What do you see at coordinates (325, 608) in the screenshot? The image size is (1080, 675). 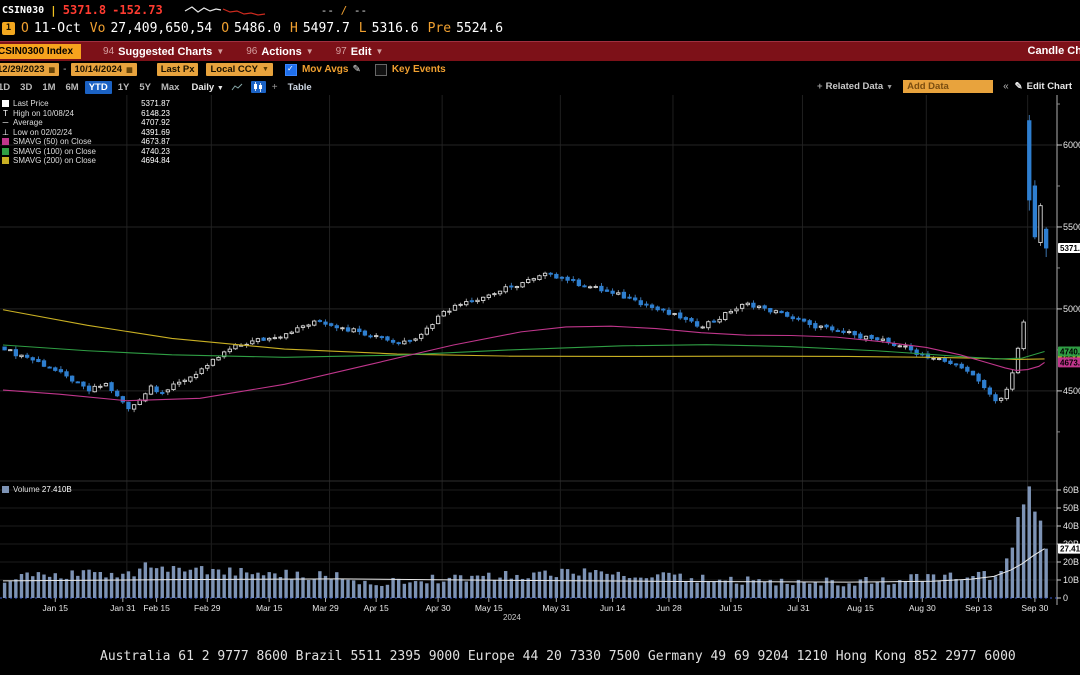 I see `date-tick-label: Mar 29` at bounding box center [325, 608].